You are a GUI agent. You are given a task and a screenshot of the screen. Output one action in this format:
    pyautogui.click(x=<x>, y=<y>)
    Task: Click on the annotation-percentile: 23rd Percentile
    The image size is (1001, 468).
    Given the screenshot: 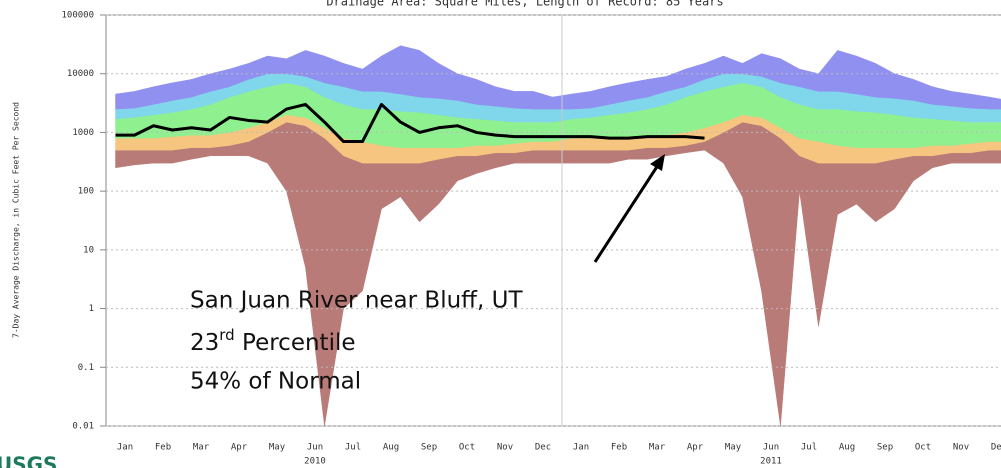 What is the action you would take?
    pyautogui.click(x=273, y=341)
    